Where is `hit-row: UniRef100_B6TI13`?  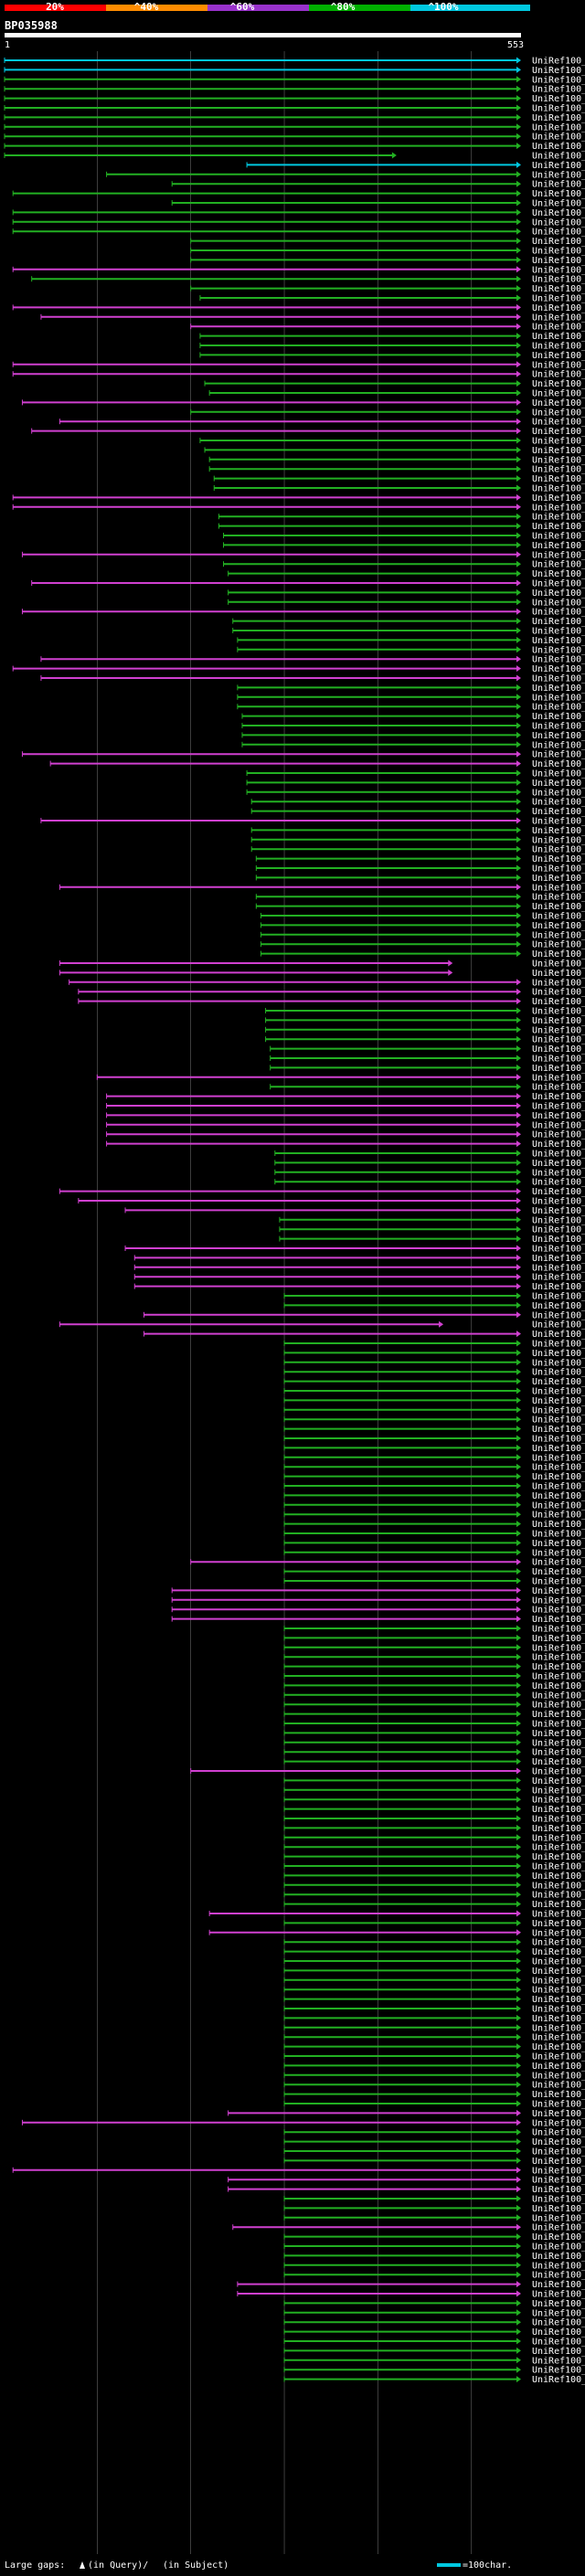 hit-row: UniRef100_B6TI13 is located at coordinates (407, 2190).